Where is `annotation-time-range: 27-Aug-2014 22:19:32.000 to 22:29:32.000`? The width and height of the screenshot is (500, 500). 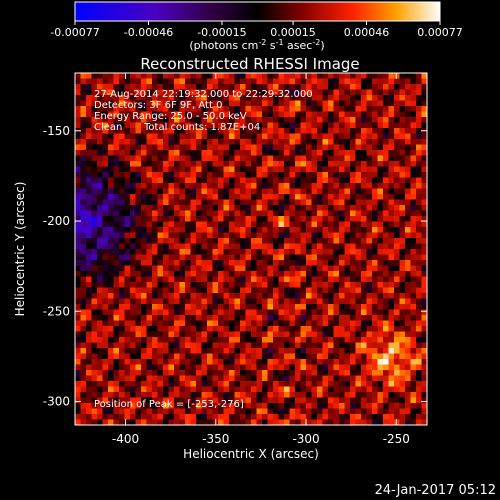
annotation-time-range: 27-Aug-2014 22:19:32.000 to 22:29:32.000 is located at coordinates (203, 94).